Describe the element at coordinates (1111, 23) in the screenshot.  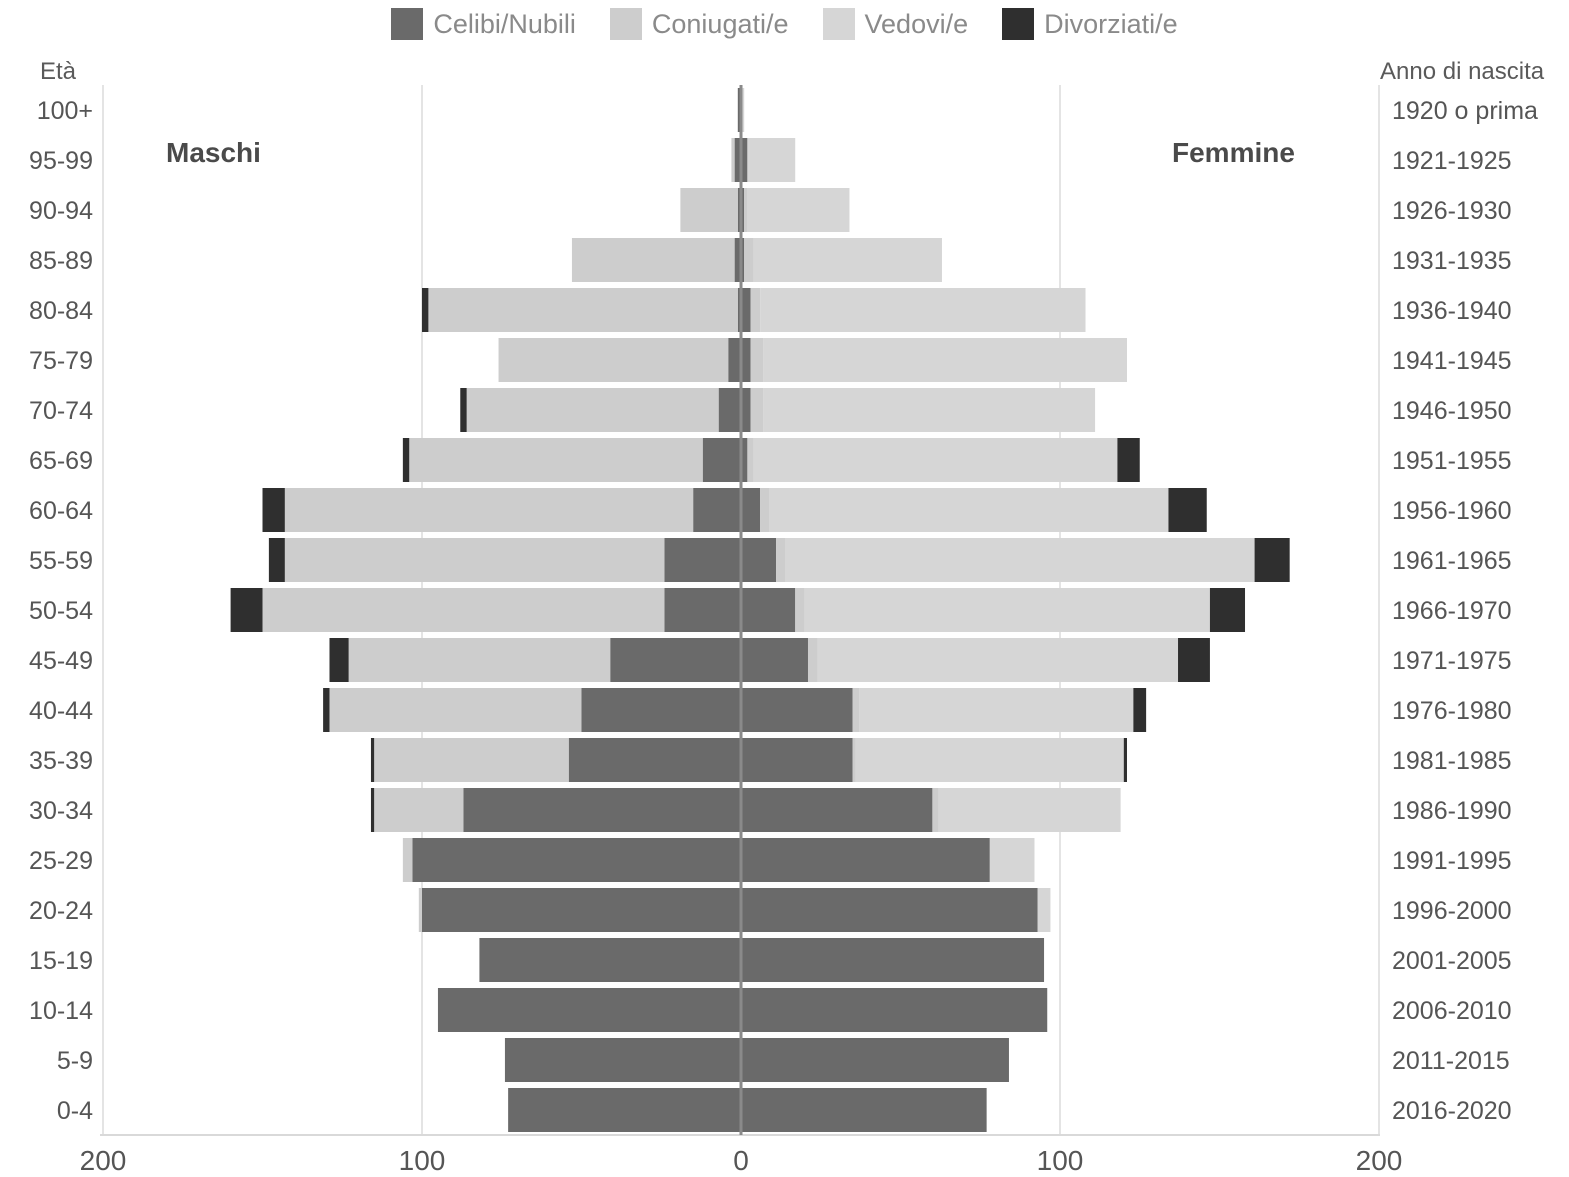
I see `legend-label-divorziati: Divorziati/e` at that location.